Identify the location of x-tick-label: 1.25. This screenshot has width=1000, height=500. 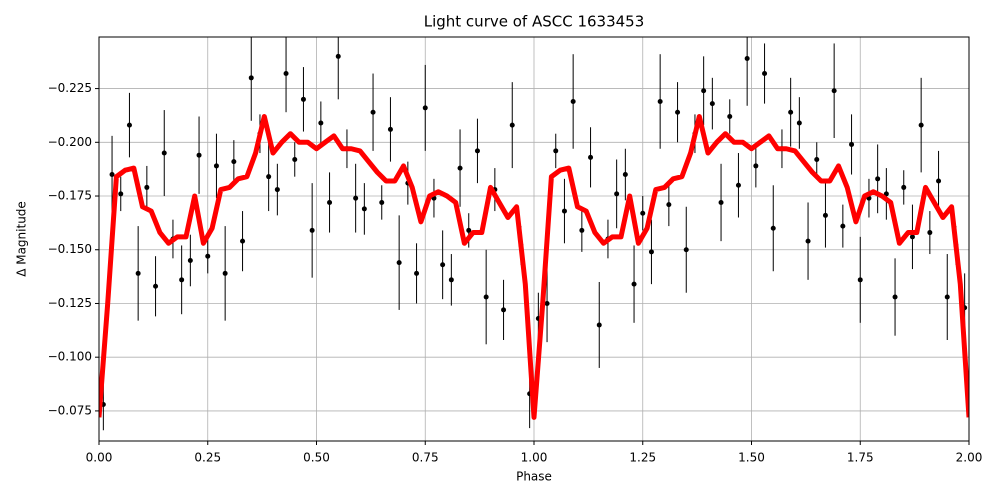
(642, 458).